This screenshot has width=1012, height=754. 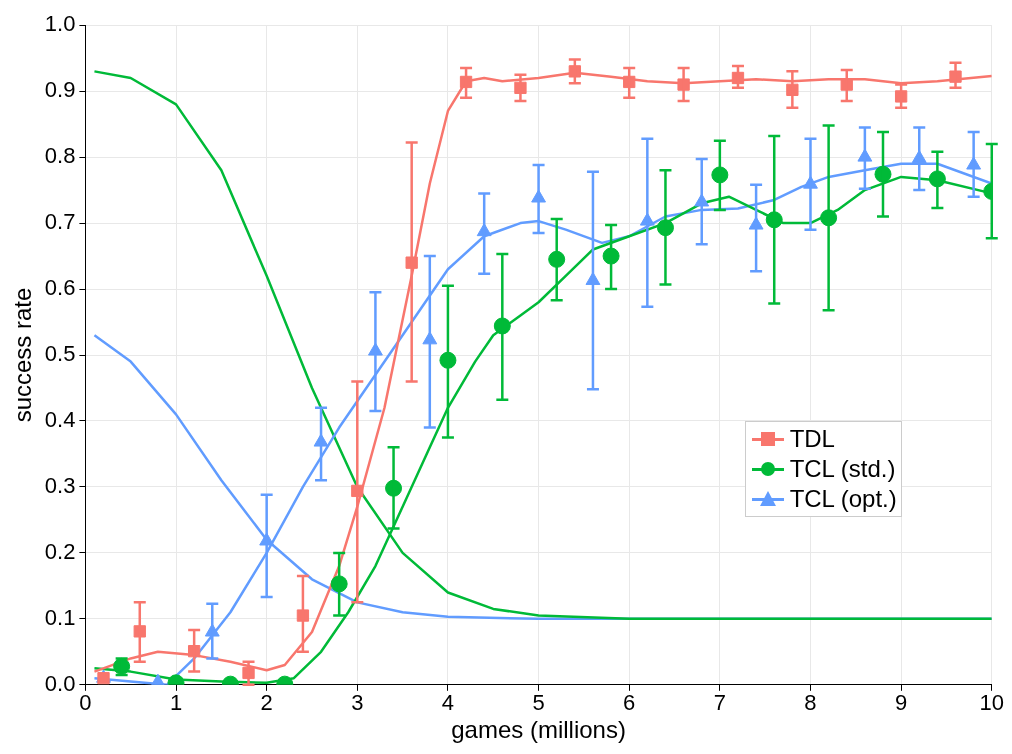 What do you see at coordinates (812, 438) in the screenshot?
I see `legend-label: TDL` at bounding box center [812, 438].